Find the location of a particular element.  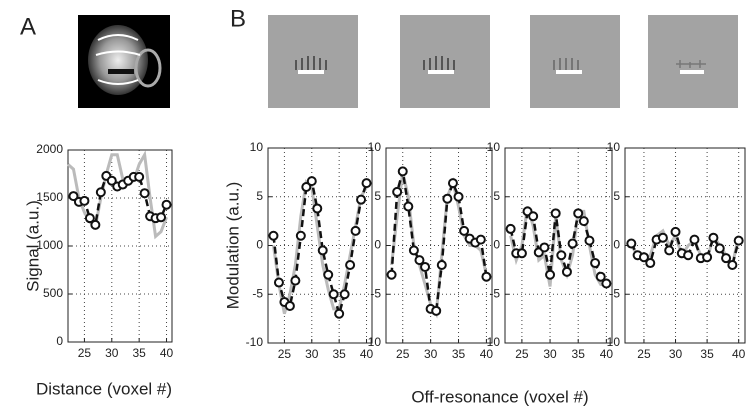

y-tick-label: 1500 is located at coordinates (49, 197).